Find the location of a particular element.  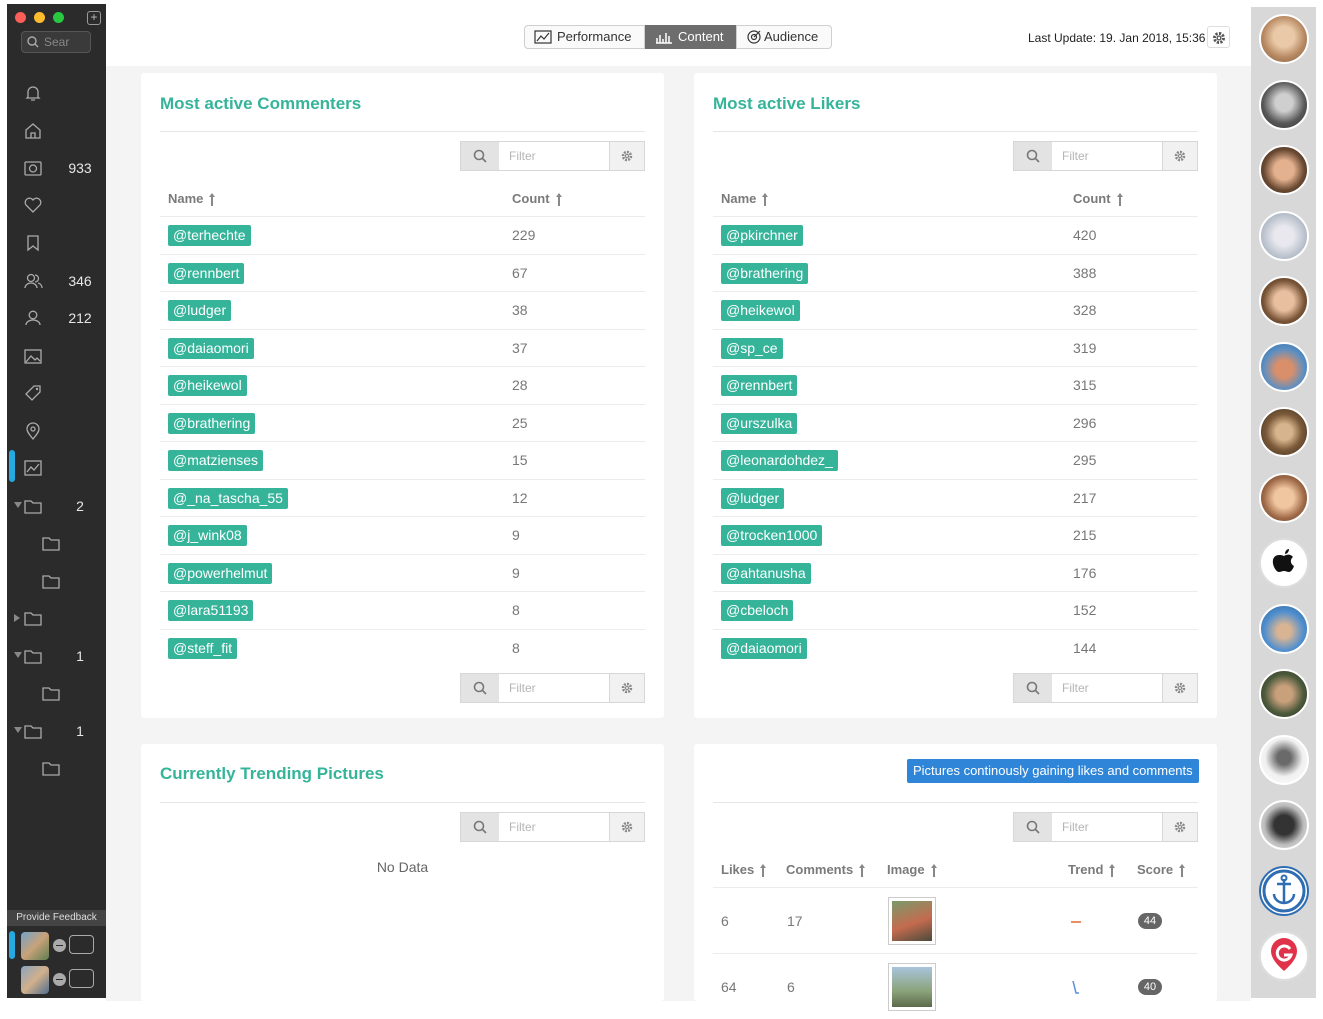

account-row is located at coordinates (56, 980).